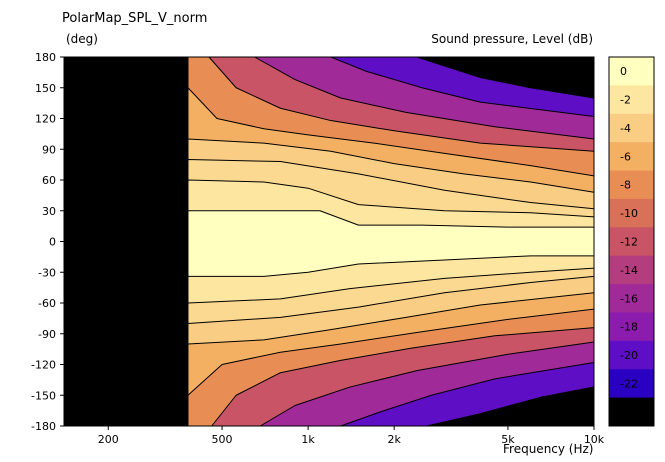 The height and width of the screenshot is (462, 665). I want to click on y-tick-label: 60, so click(49, 180).